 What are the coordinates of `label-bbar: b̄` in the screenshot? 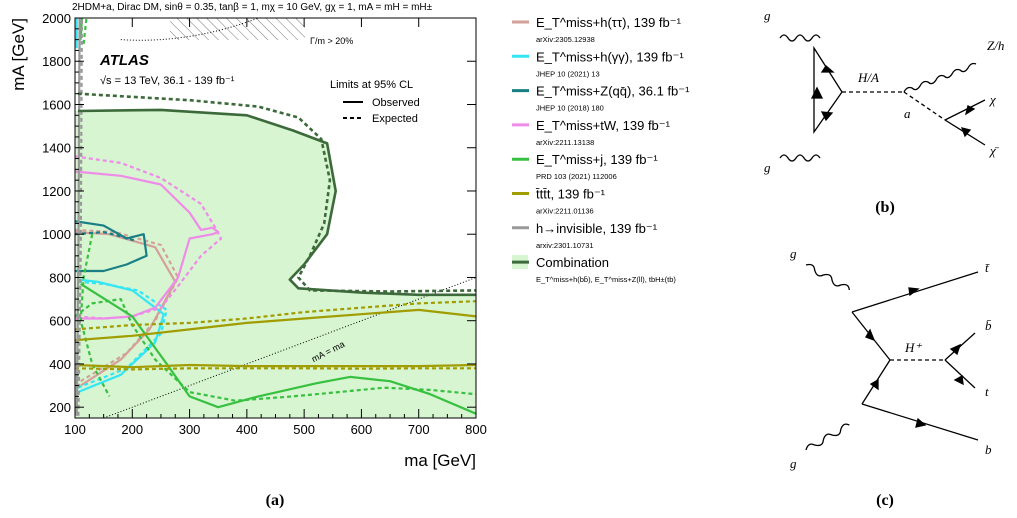 It's located at (988, 325).